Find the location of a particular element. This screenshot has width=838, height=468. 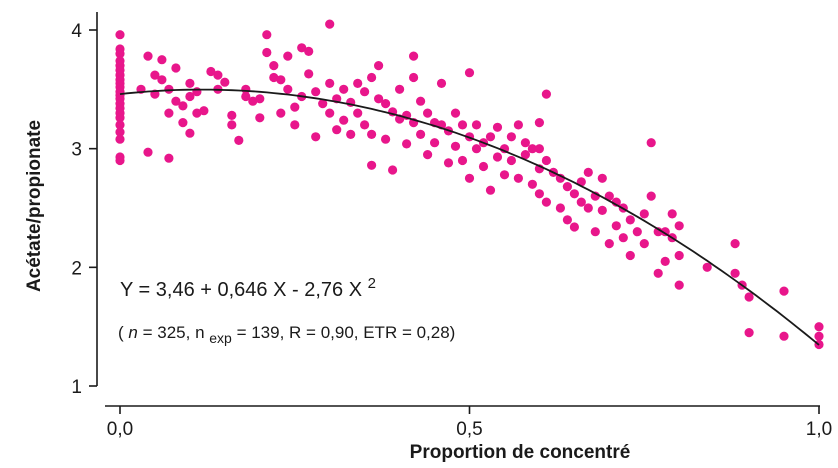

stats-n-label: n is located at coordinates (132, 332).